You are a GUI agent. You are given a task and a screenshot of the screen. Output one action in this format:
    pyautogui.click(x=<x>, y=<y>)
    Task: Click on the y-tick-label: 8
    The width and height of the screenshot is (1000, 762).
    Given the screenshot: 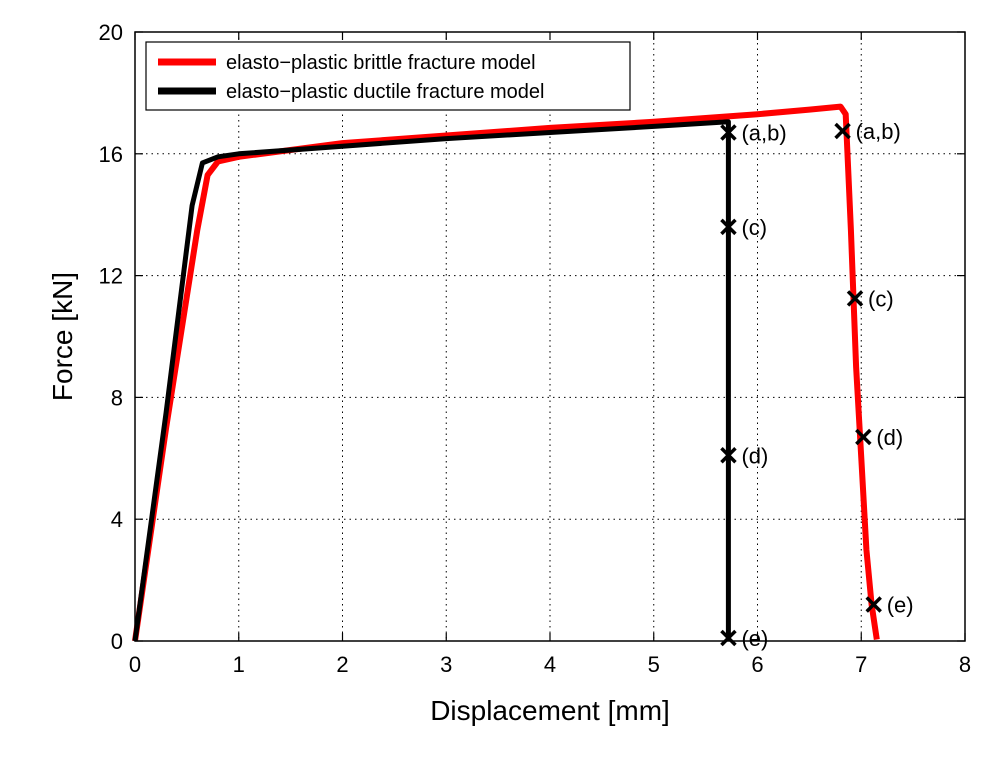 What is the action you would take?
    pyautogui.click(x=117, y=397)
    